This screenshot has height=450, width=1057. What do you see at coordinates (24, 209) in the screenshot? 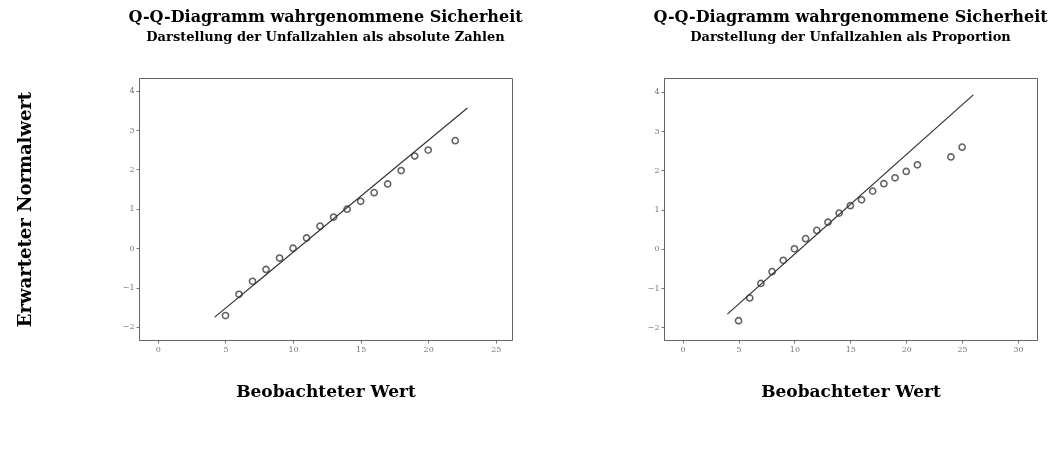
I see `y-axis-title: Erwarteter Normalwert` at bounding box center [24, 209].